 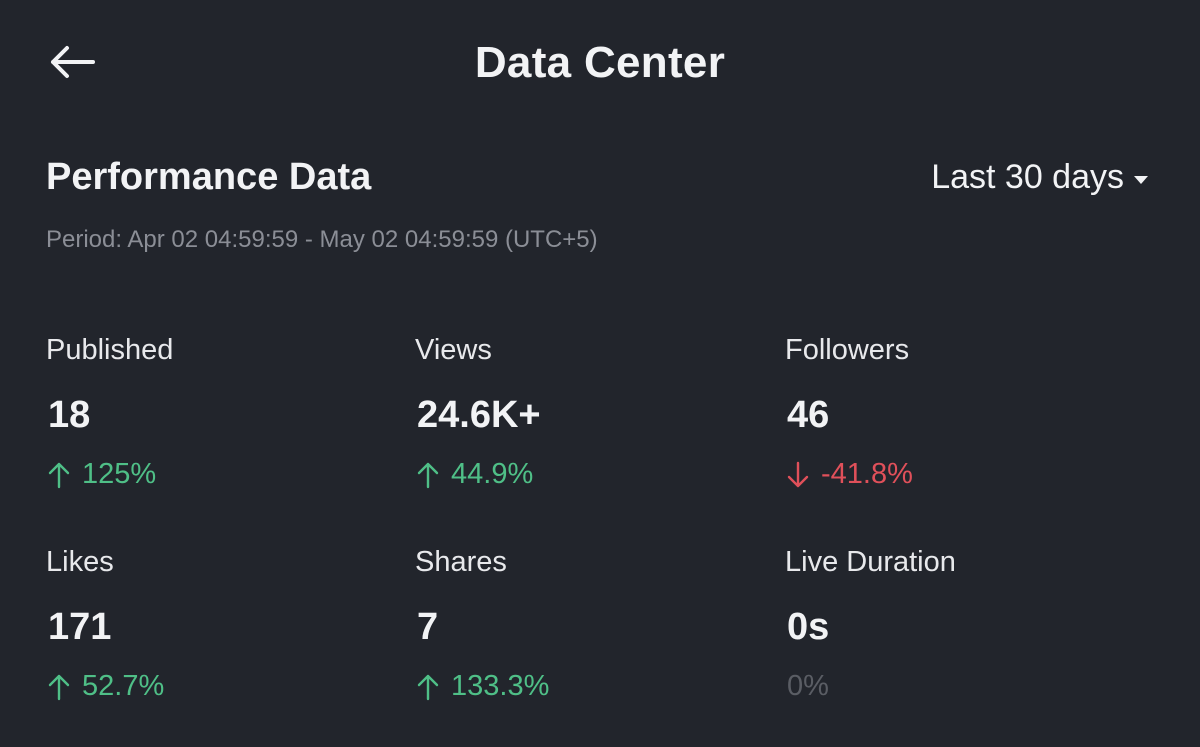 I want to click on metric-value: 46, so click(x=808, y=415).